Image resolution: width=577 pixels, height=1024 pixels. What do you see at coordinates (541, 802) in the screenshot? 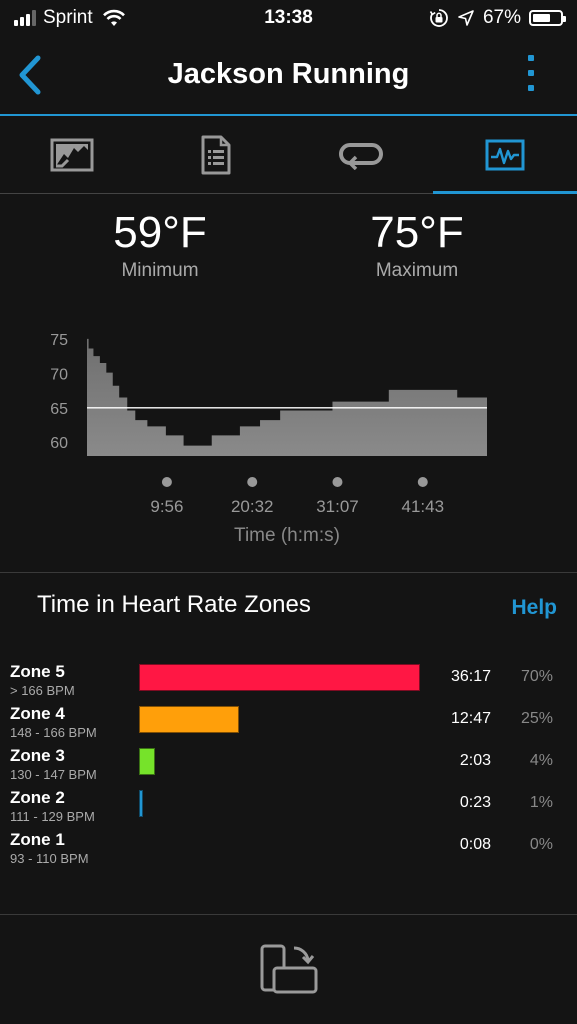
I see `zone-percent: 1%` at bounding box center [541, 802].